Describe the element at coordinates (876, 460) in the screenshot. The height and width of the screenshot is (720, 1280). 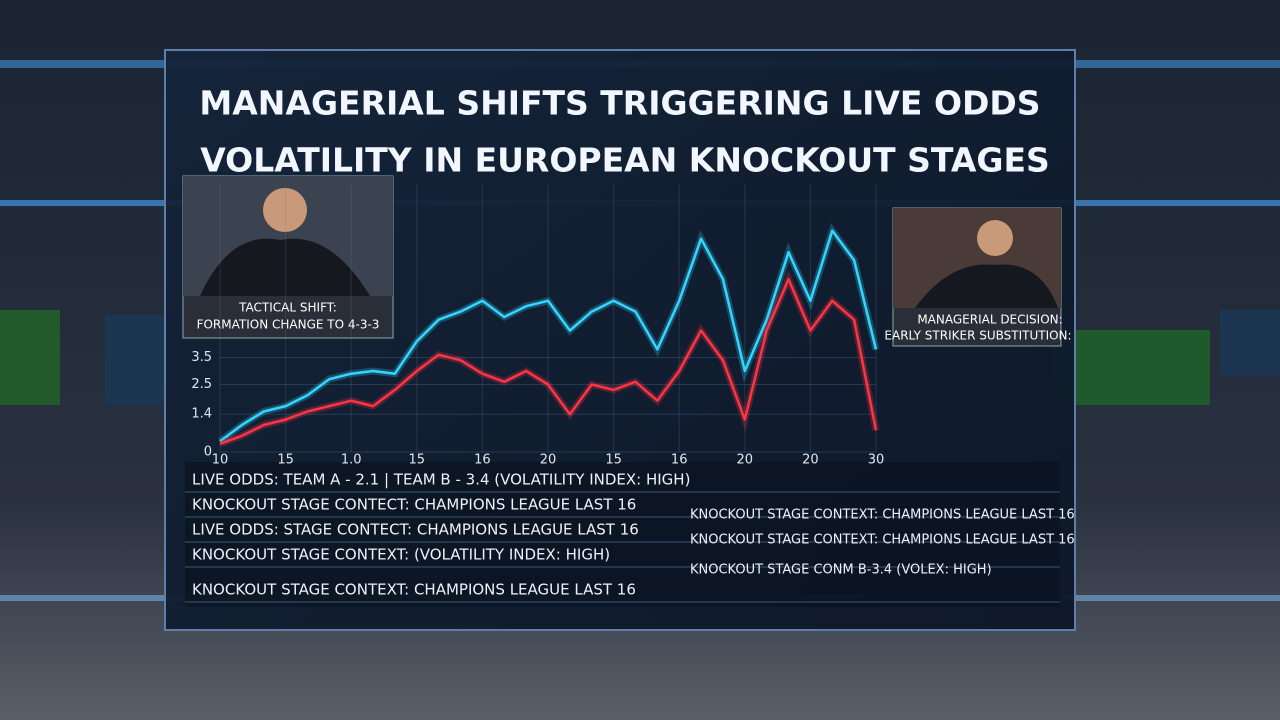
I see `x-tick-label: 30` at that location.